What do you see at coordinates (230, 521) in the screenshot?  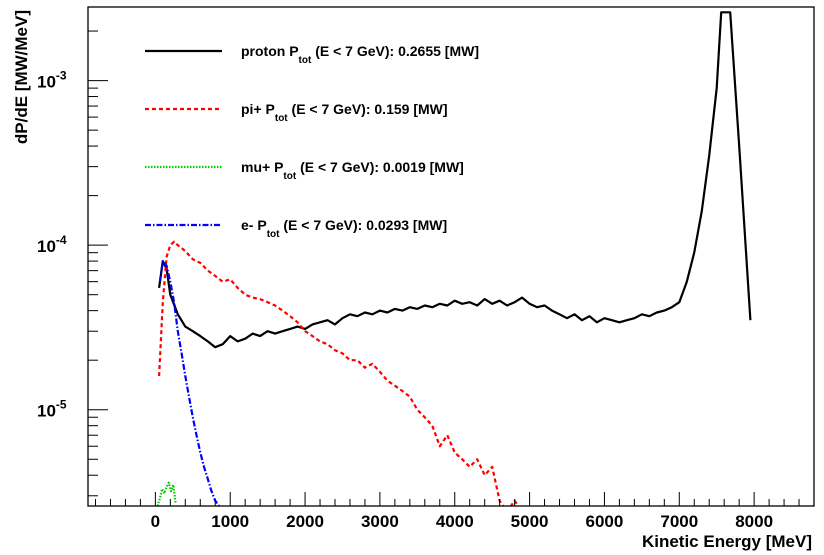 I see `x-tick-label: 1000` at bounding box center [230, 521].